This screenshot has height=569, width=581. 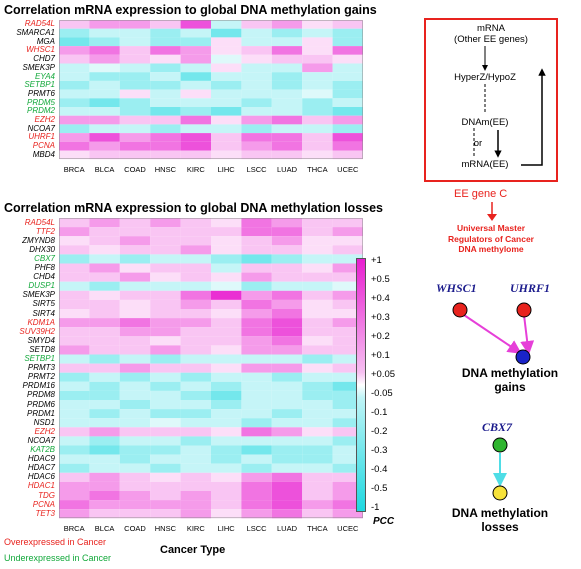 What do you see at coordinates (74, 377) in the screenshot?
I see `bottom-cell-prmt2-brca` at bounding box center [74, 377].